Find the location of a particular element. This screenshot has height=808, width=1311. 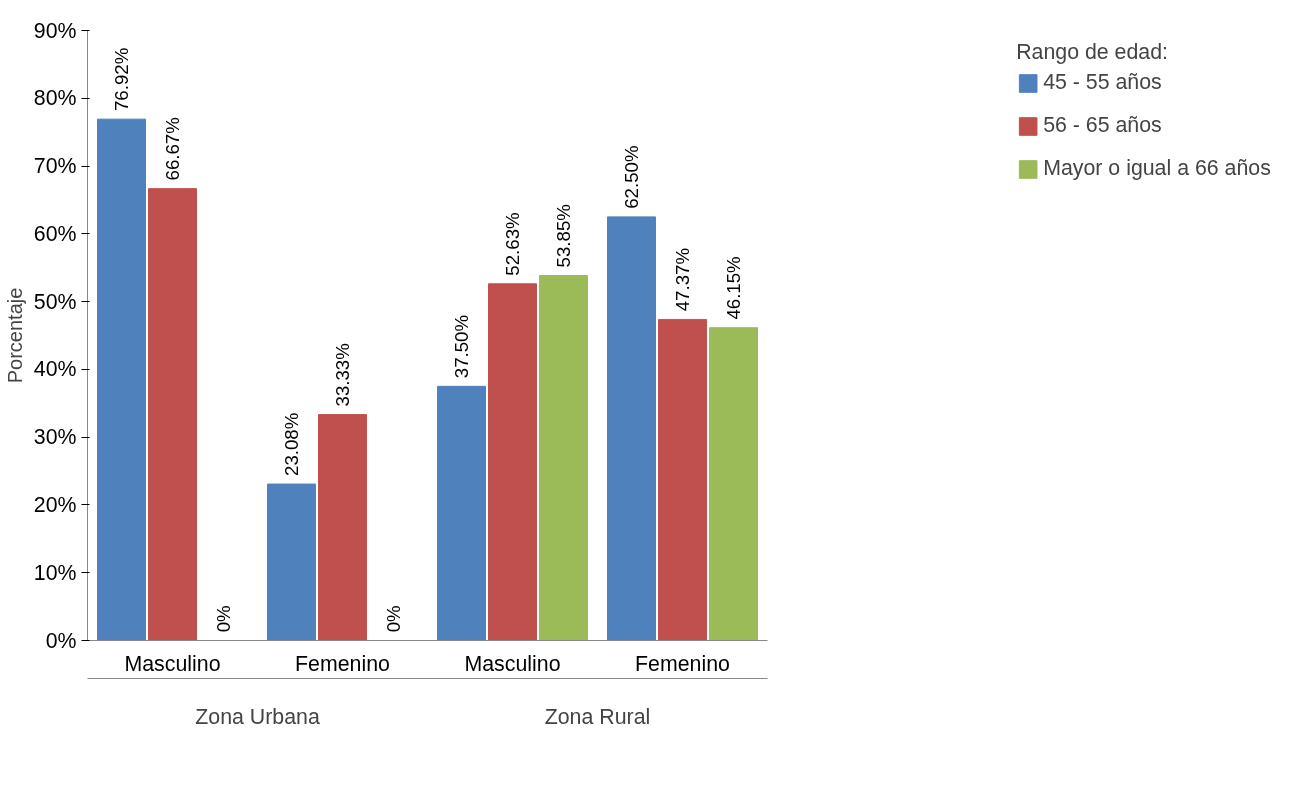

legend-label: 56 - 65 años is located at coordinates (1102, 125).